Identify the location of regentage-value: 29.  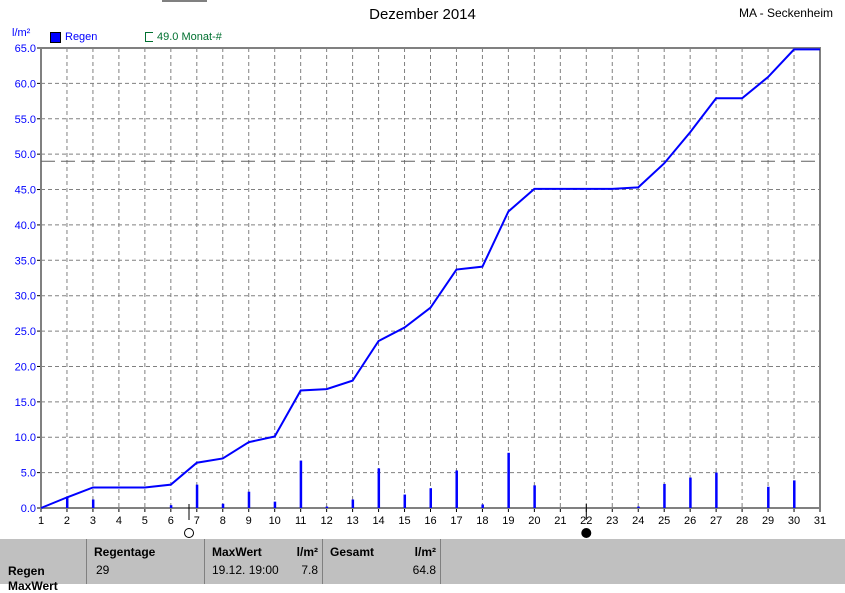
(103, 570).